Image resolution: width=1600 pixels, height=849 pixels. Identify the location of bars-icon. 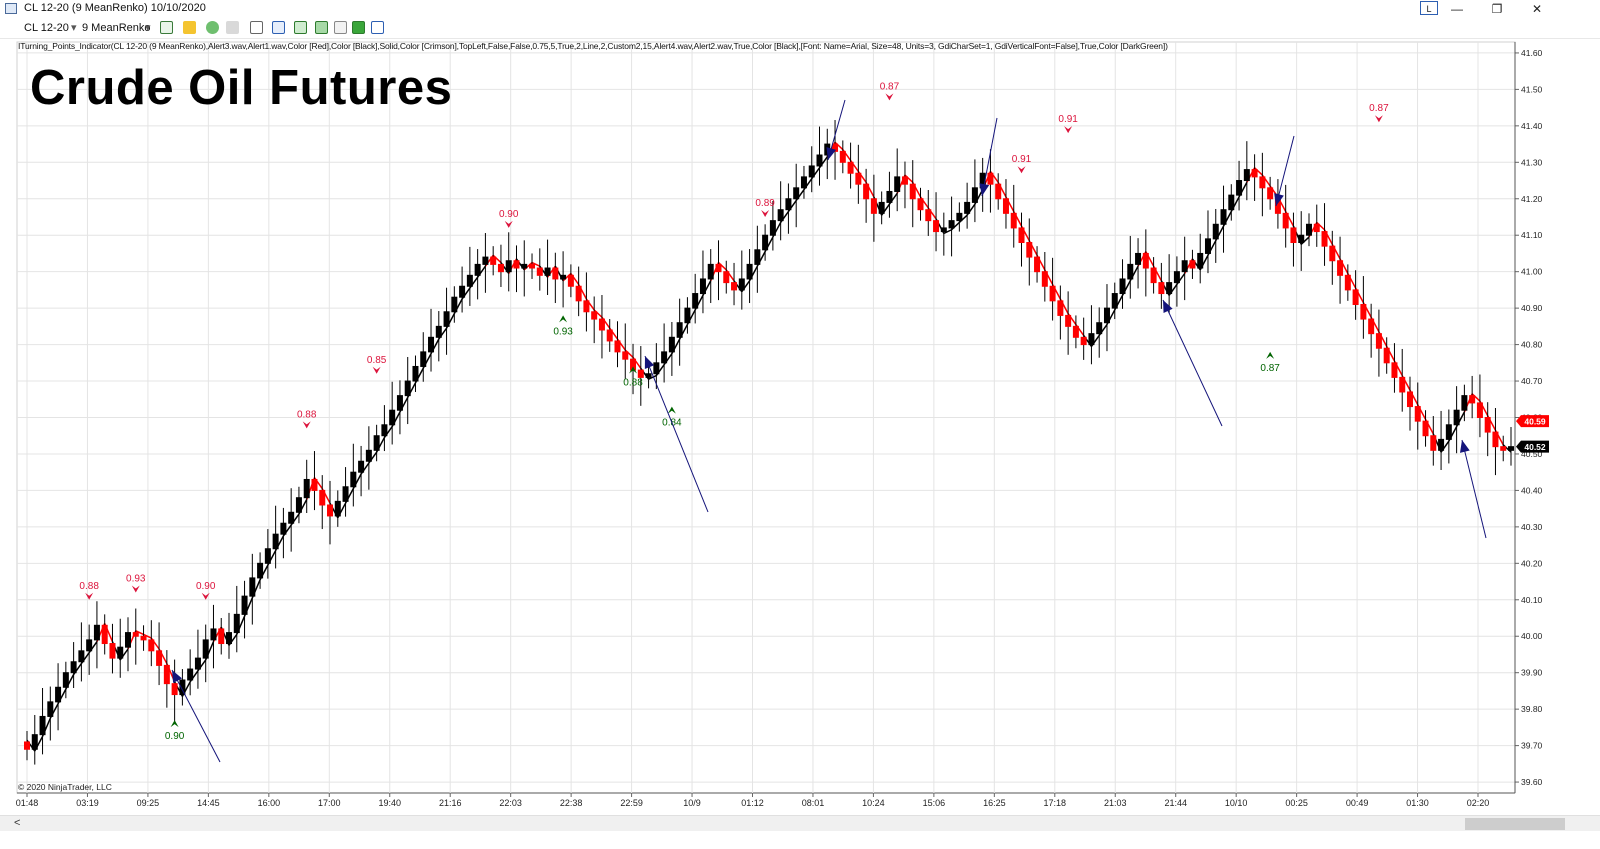
(166, 27).